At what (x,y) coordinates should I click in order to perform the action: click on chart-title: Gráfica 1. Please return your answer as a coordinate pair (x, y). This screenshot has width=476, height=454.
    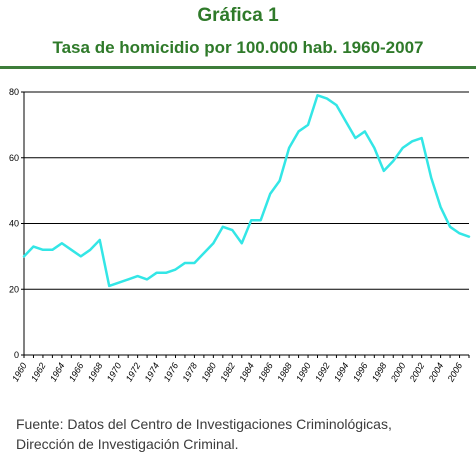
    Looking at the image, I should click on (238, 15).